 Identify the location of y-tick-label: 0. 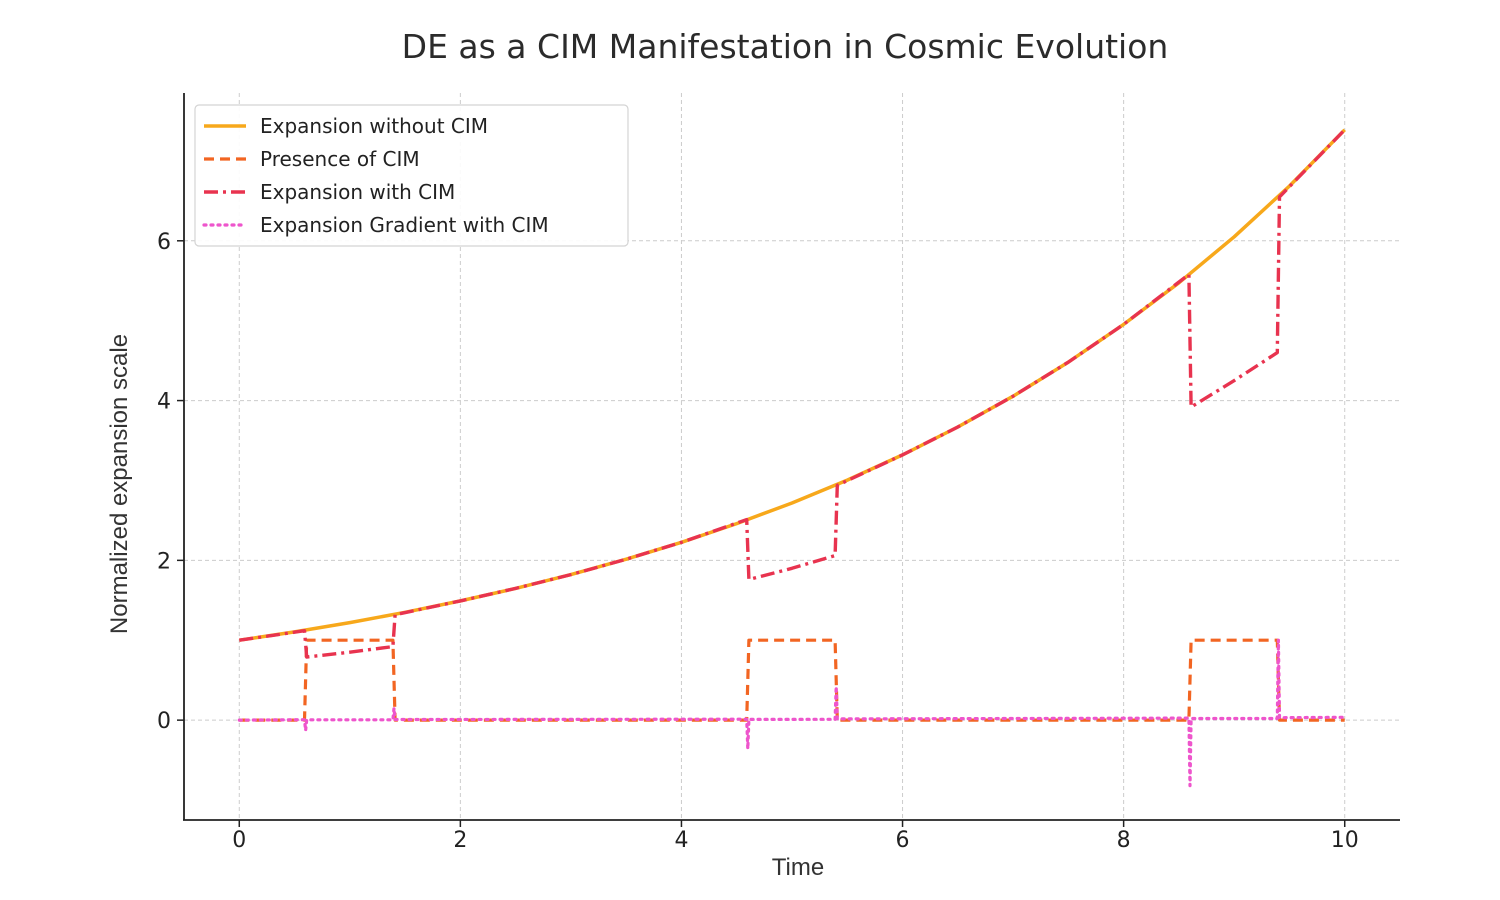
(164, 721).